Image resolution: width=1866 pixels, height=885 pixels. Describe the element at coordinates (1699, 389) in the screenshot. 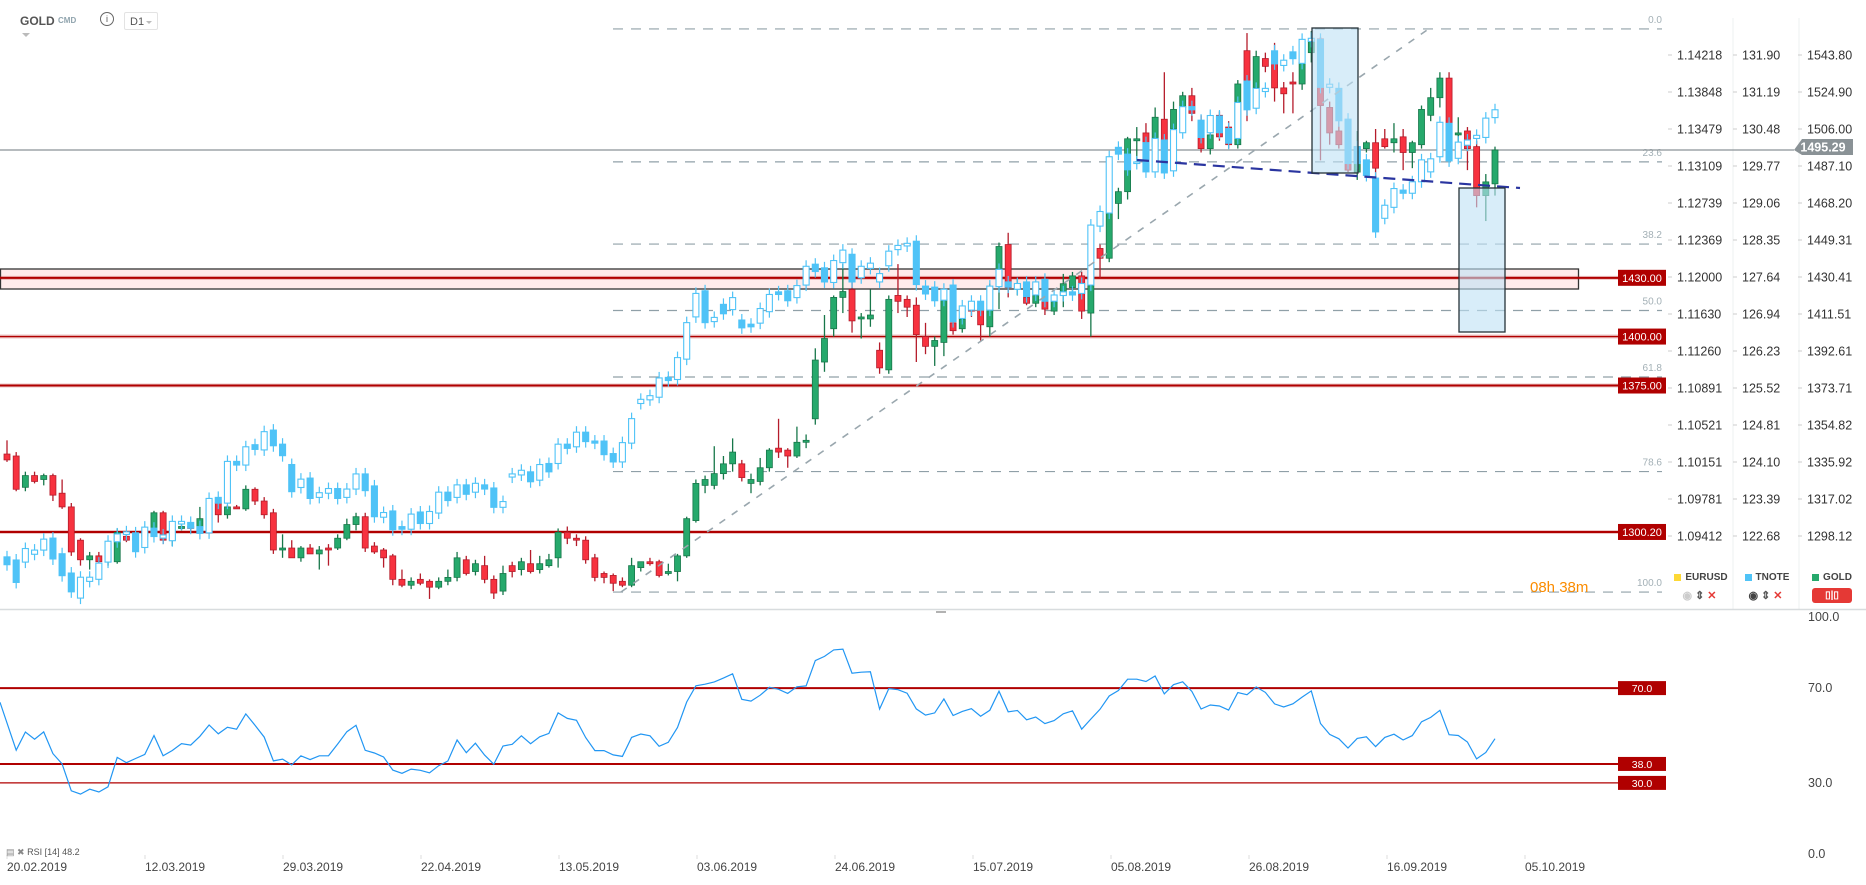

I see `eurusd-axis-label: 1.10891` at that location.